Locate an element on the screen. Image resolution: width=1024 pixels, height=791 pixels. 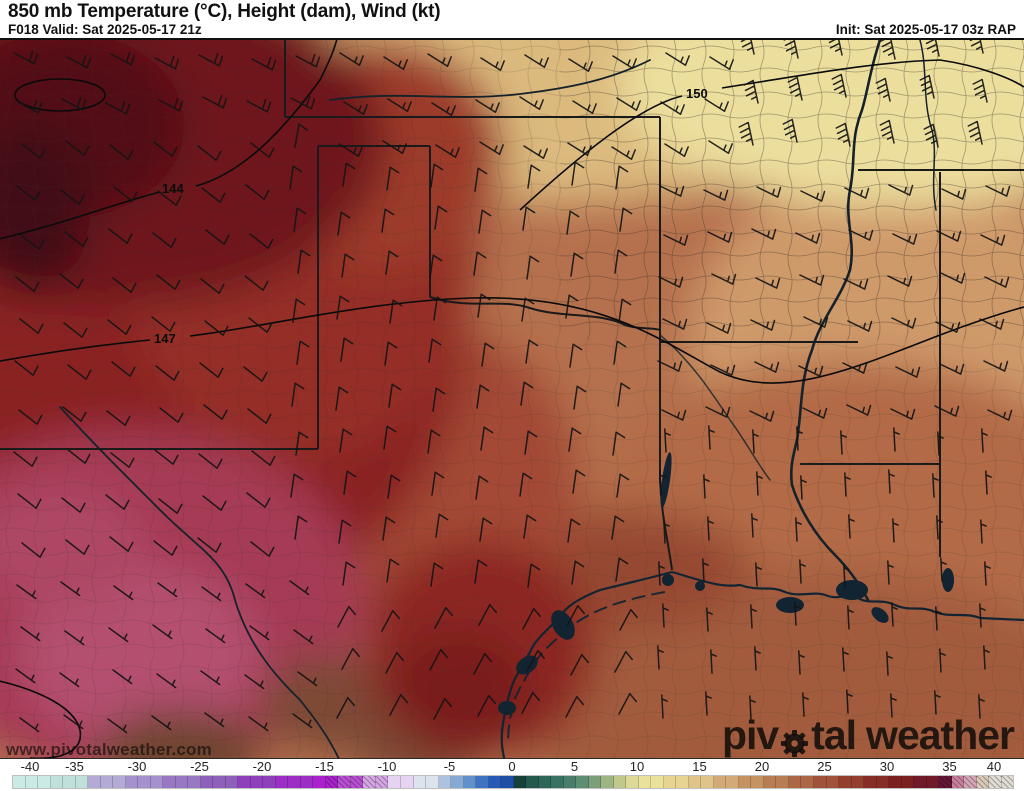
logo-text-piv: piv is located at coordinates (750, 735).